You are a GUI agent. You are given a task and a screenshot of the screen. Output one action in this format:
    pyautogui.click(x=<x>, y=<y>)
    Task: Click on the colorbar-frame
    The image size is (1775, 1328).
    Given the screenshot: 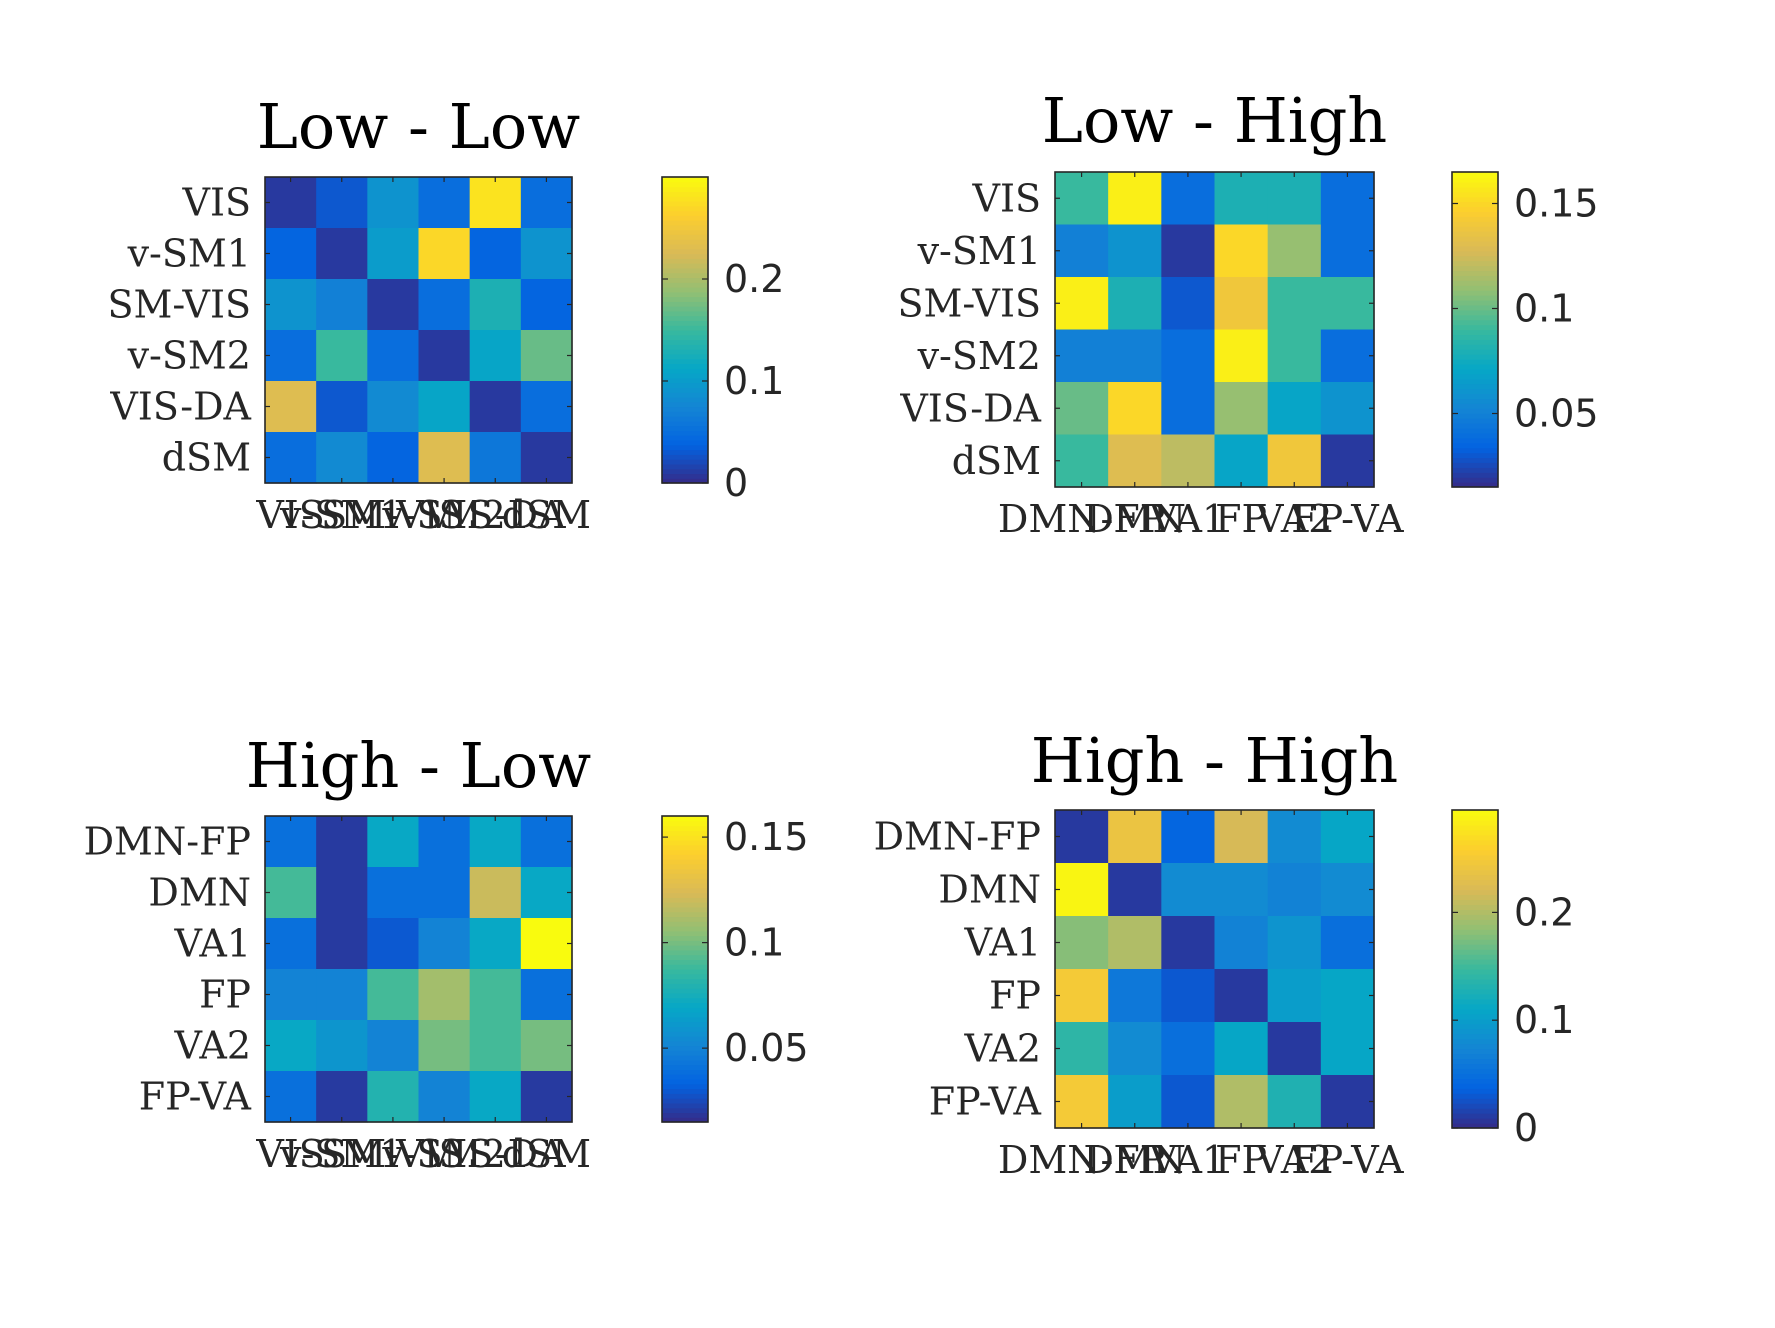 What is the action you would take?
    pyautogui.click(x=1475, y=329)
    